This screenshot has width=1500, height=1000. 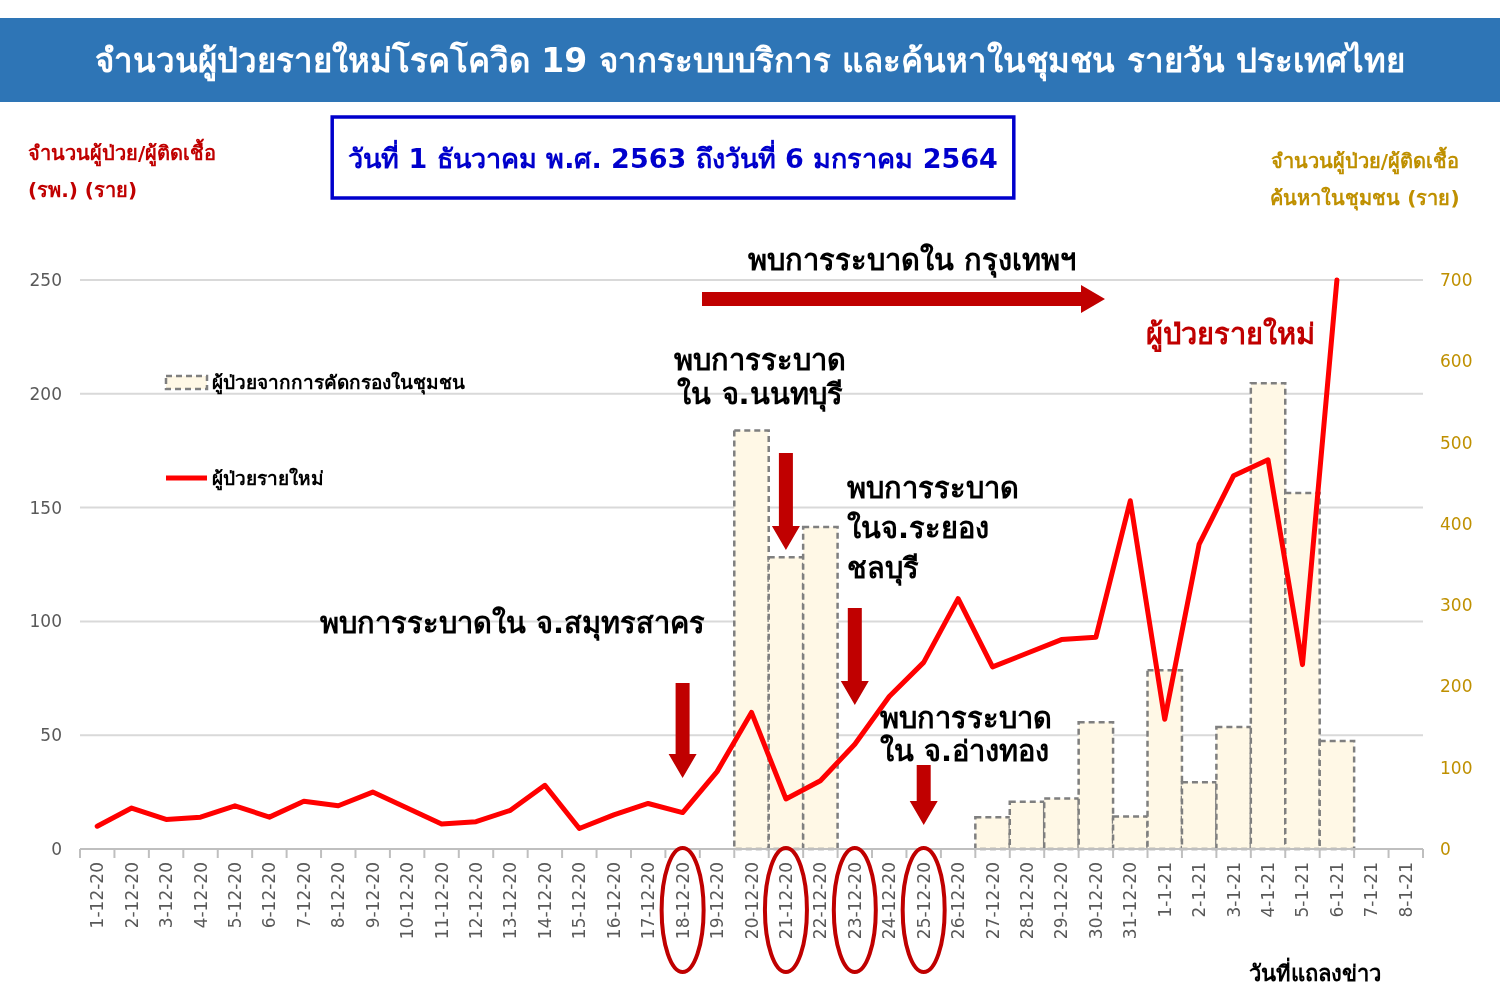 I want to click on x-tick-label: 4-1-21, so click(x=1268, y=890).